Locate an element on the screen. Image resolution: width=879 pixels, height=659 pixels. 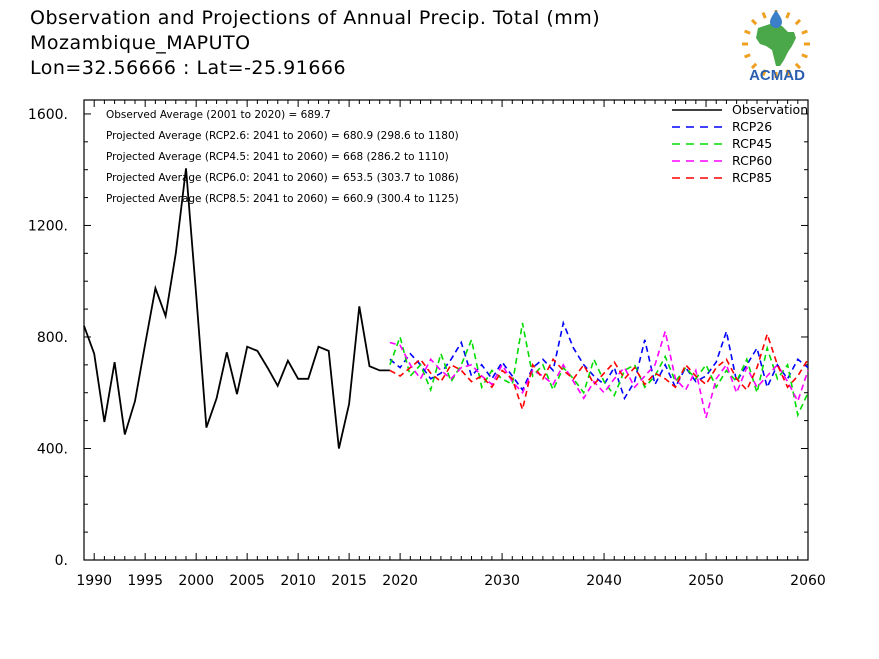
x-tick-label: 2060 is located at coordinates (808, 581).